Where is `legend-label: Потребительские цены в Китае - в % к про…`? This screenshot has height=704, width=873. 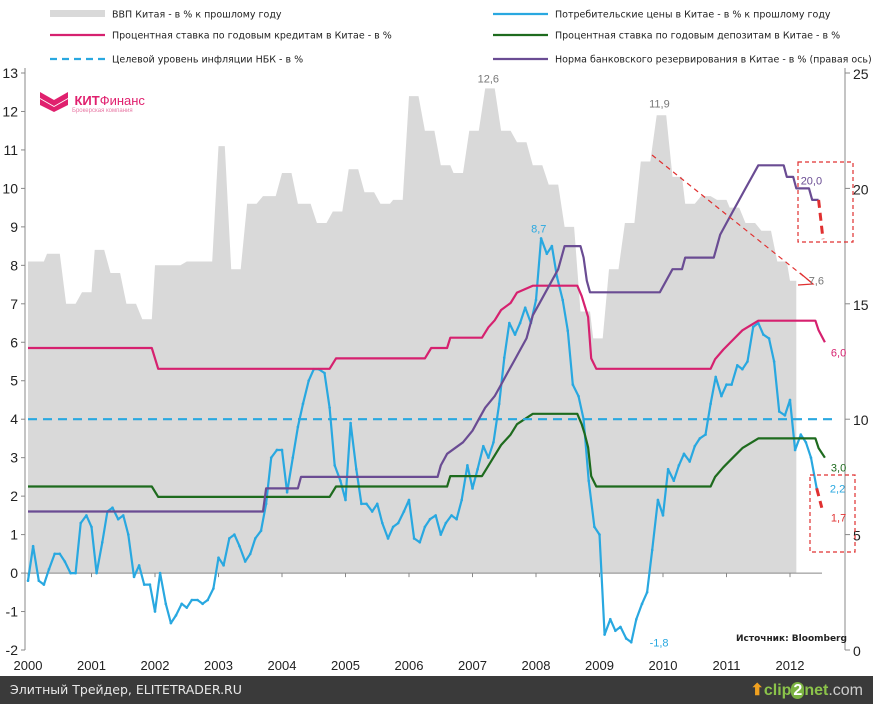
legend-label: Потребительские цены в Китае - в % к про… is located at coordinates (693, 15).